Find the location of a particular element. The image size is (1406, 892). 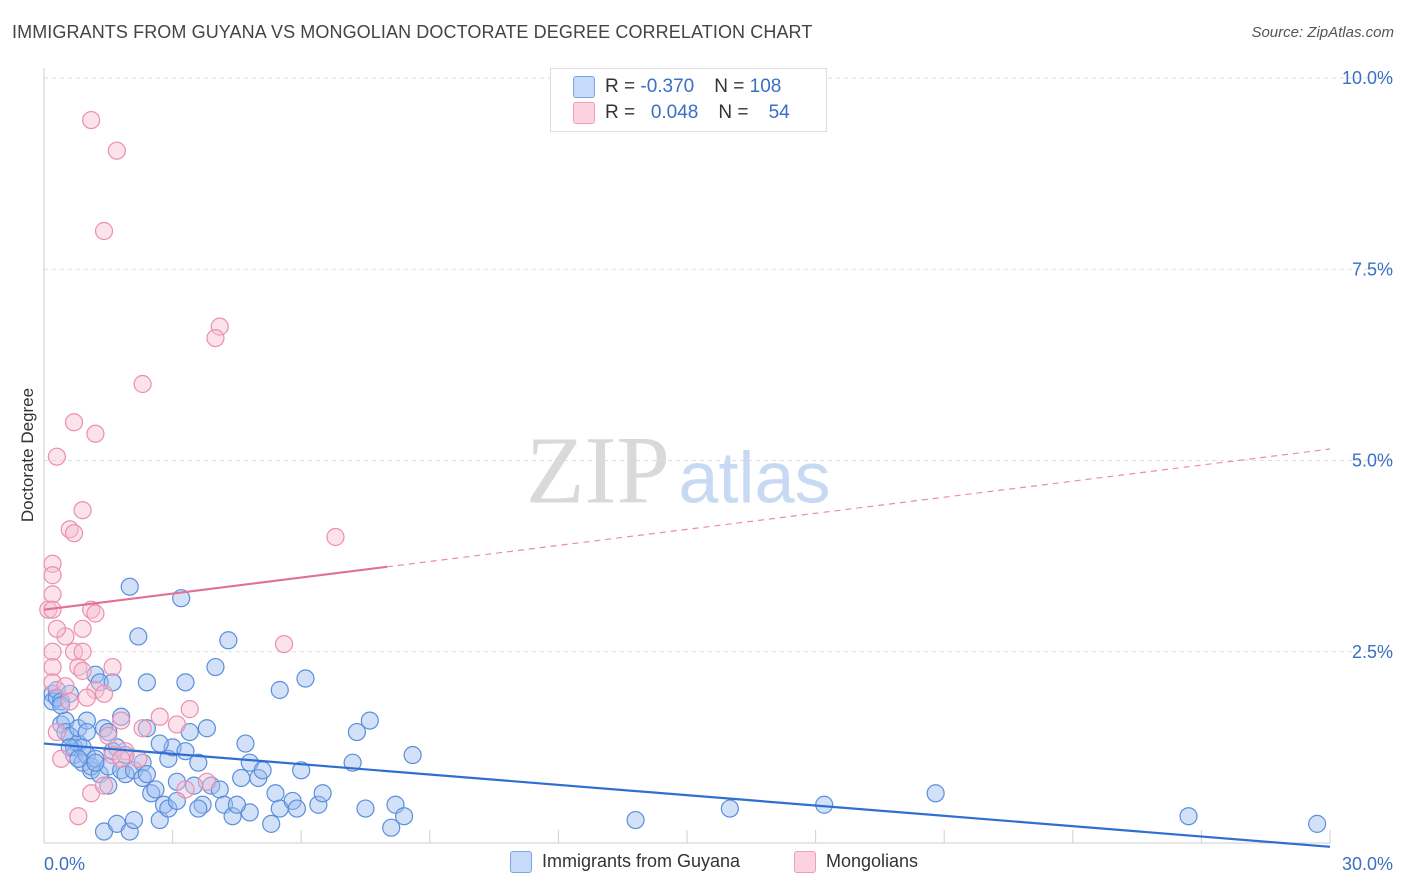

trend-line-extension is located at coordinates (858, 508).